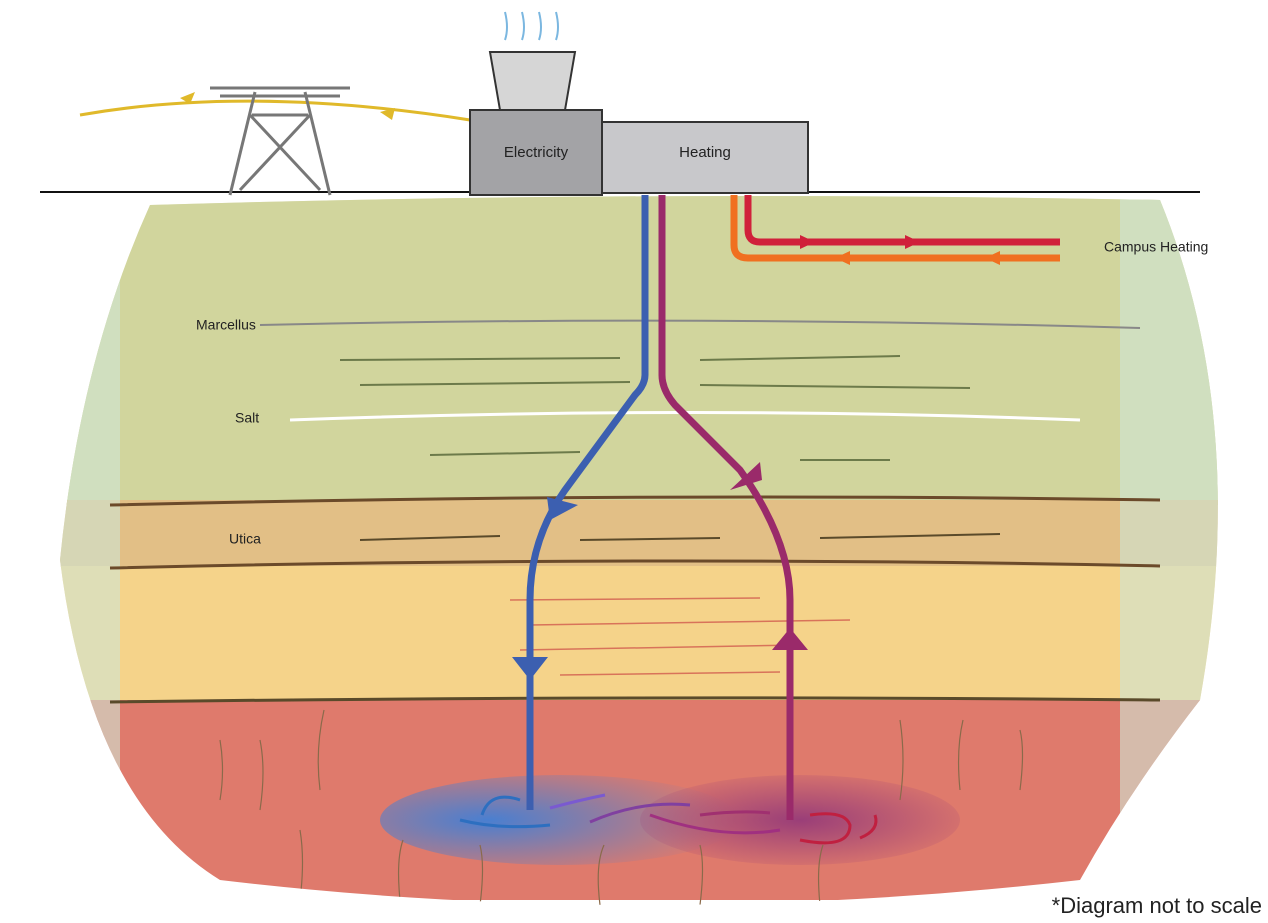 This screenshot has width=1268, height=923. I want to click on layer-label: Utica, so click(245, 539).